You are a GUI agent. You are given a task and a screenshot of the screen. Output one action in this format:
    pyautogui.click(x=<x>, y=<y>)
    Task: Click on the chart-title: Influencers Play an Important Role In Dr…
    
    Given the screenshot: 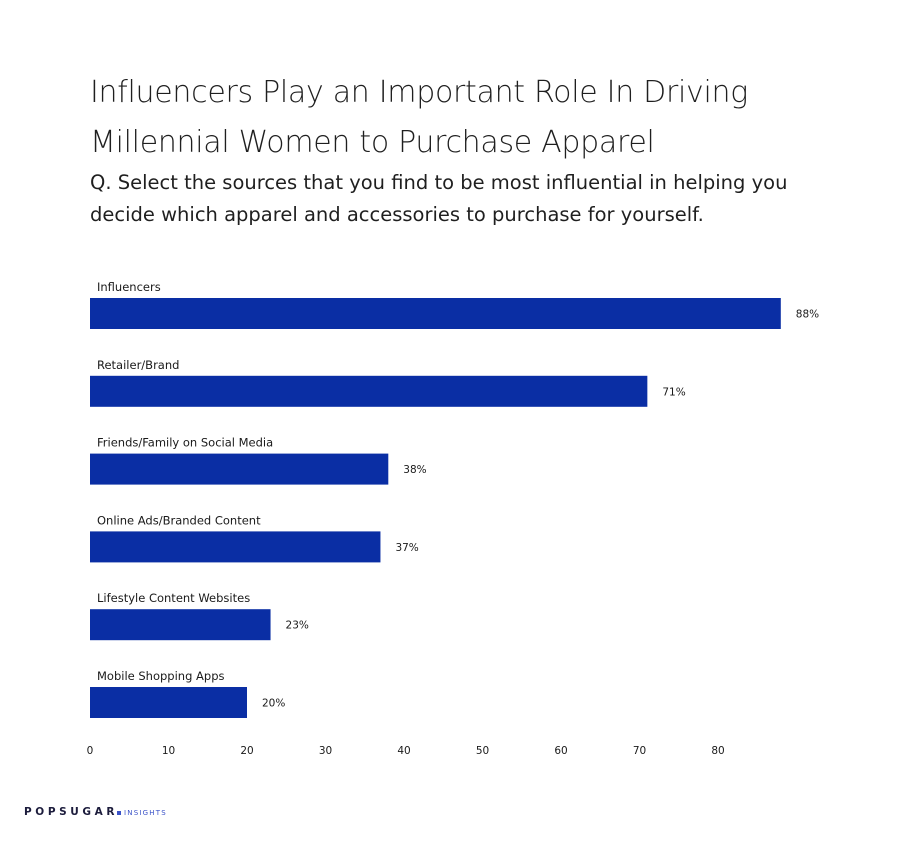 What is the action you would take?
    pyautogui.click(x=419, y=117)
    